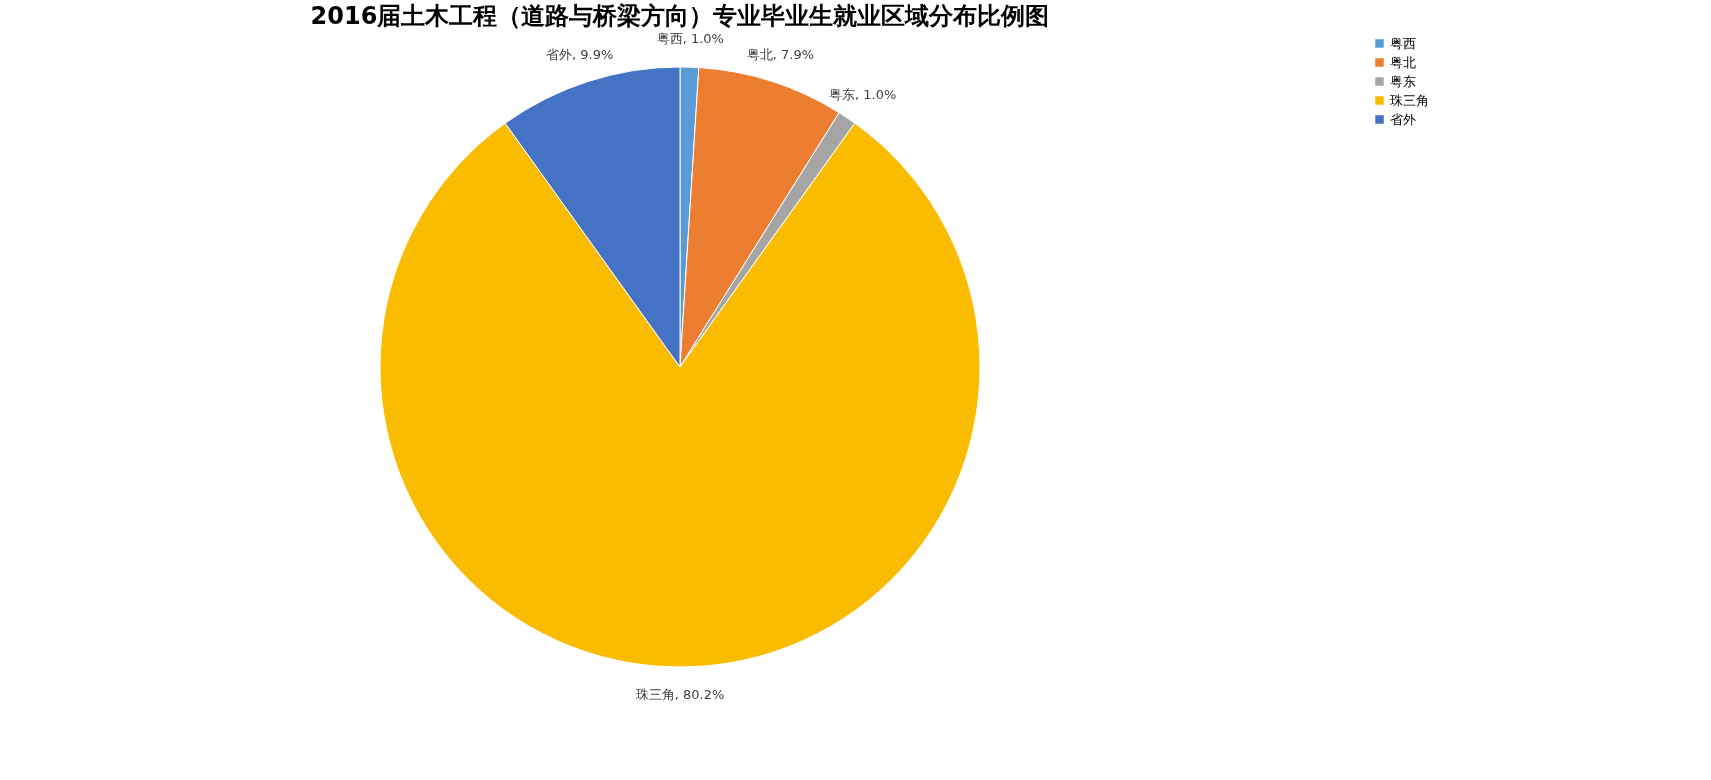 Image resolution: width=1711 pixels, height=780 pixels. Describe the element at coordinates (1403, 119) in the screenshot. I see `legend-label: 省外` at that location.